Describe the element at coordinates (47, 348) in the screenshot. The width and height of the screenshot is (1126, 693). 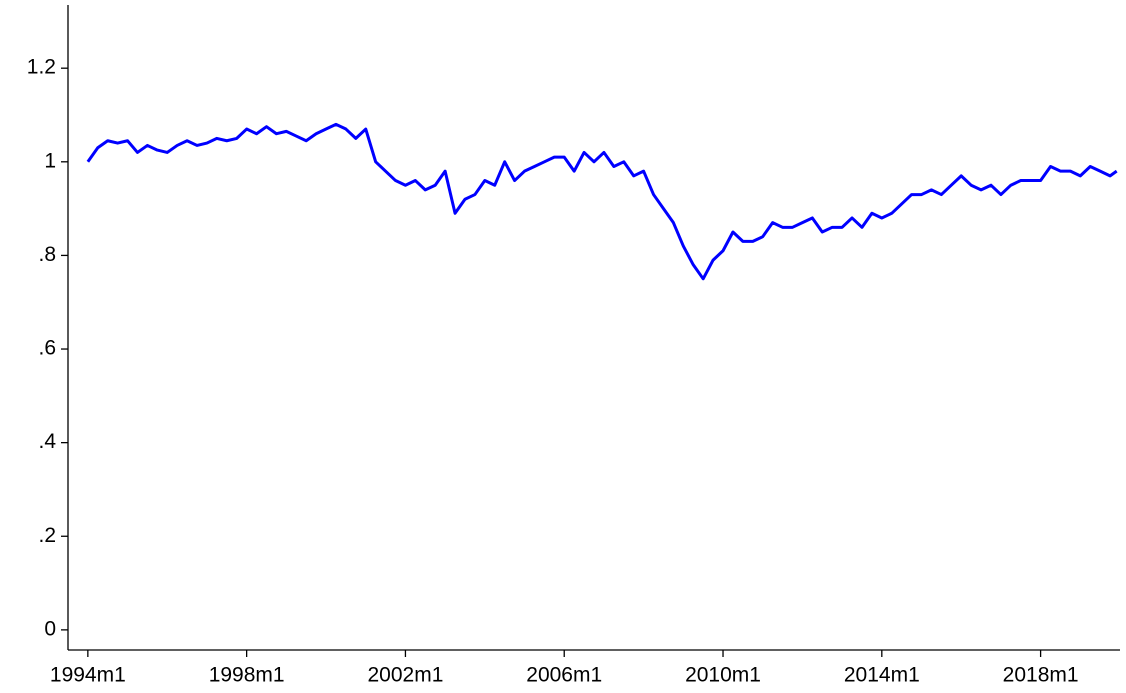
I see `y-tick-label: .6` at that location.